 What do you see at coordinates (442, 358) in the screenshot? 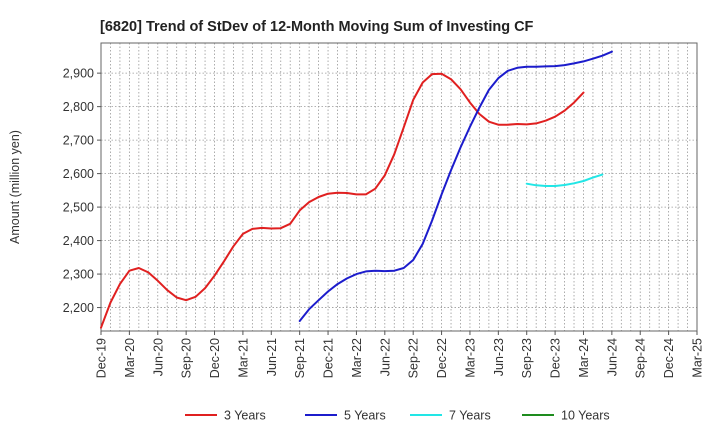
I see `x-tick-label: Dec-22` at bounding box center [442, 358].